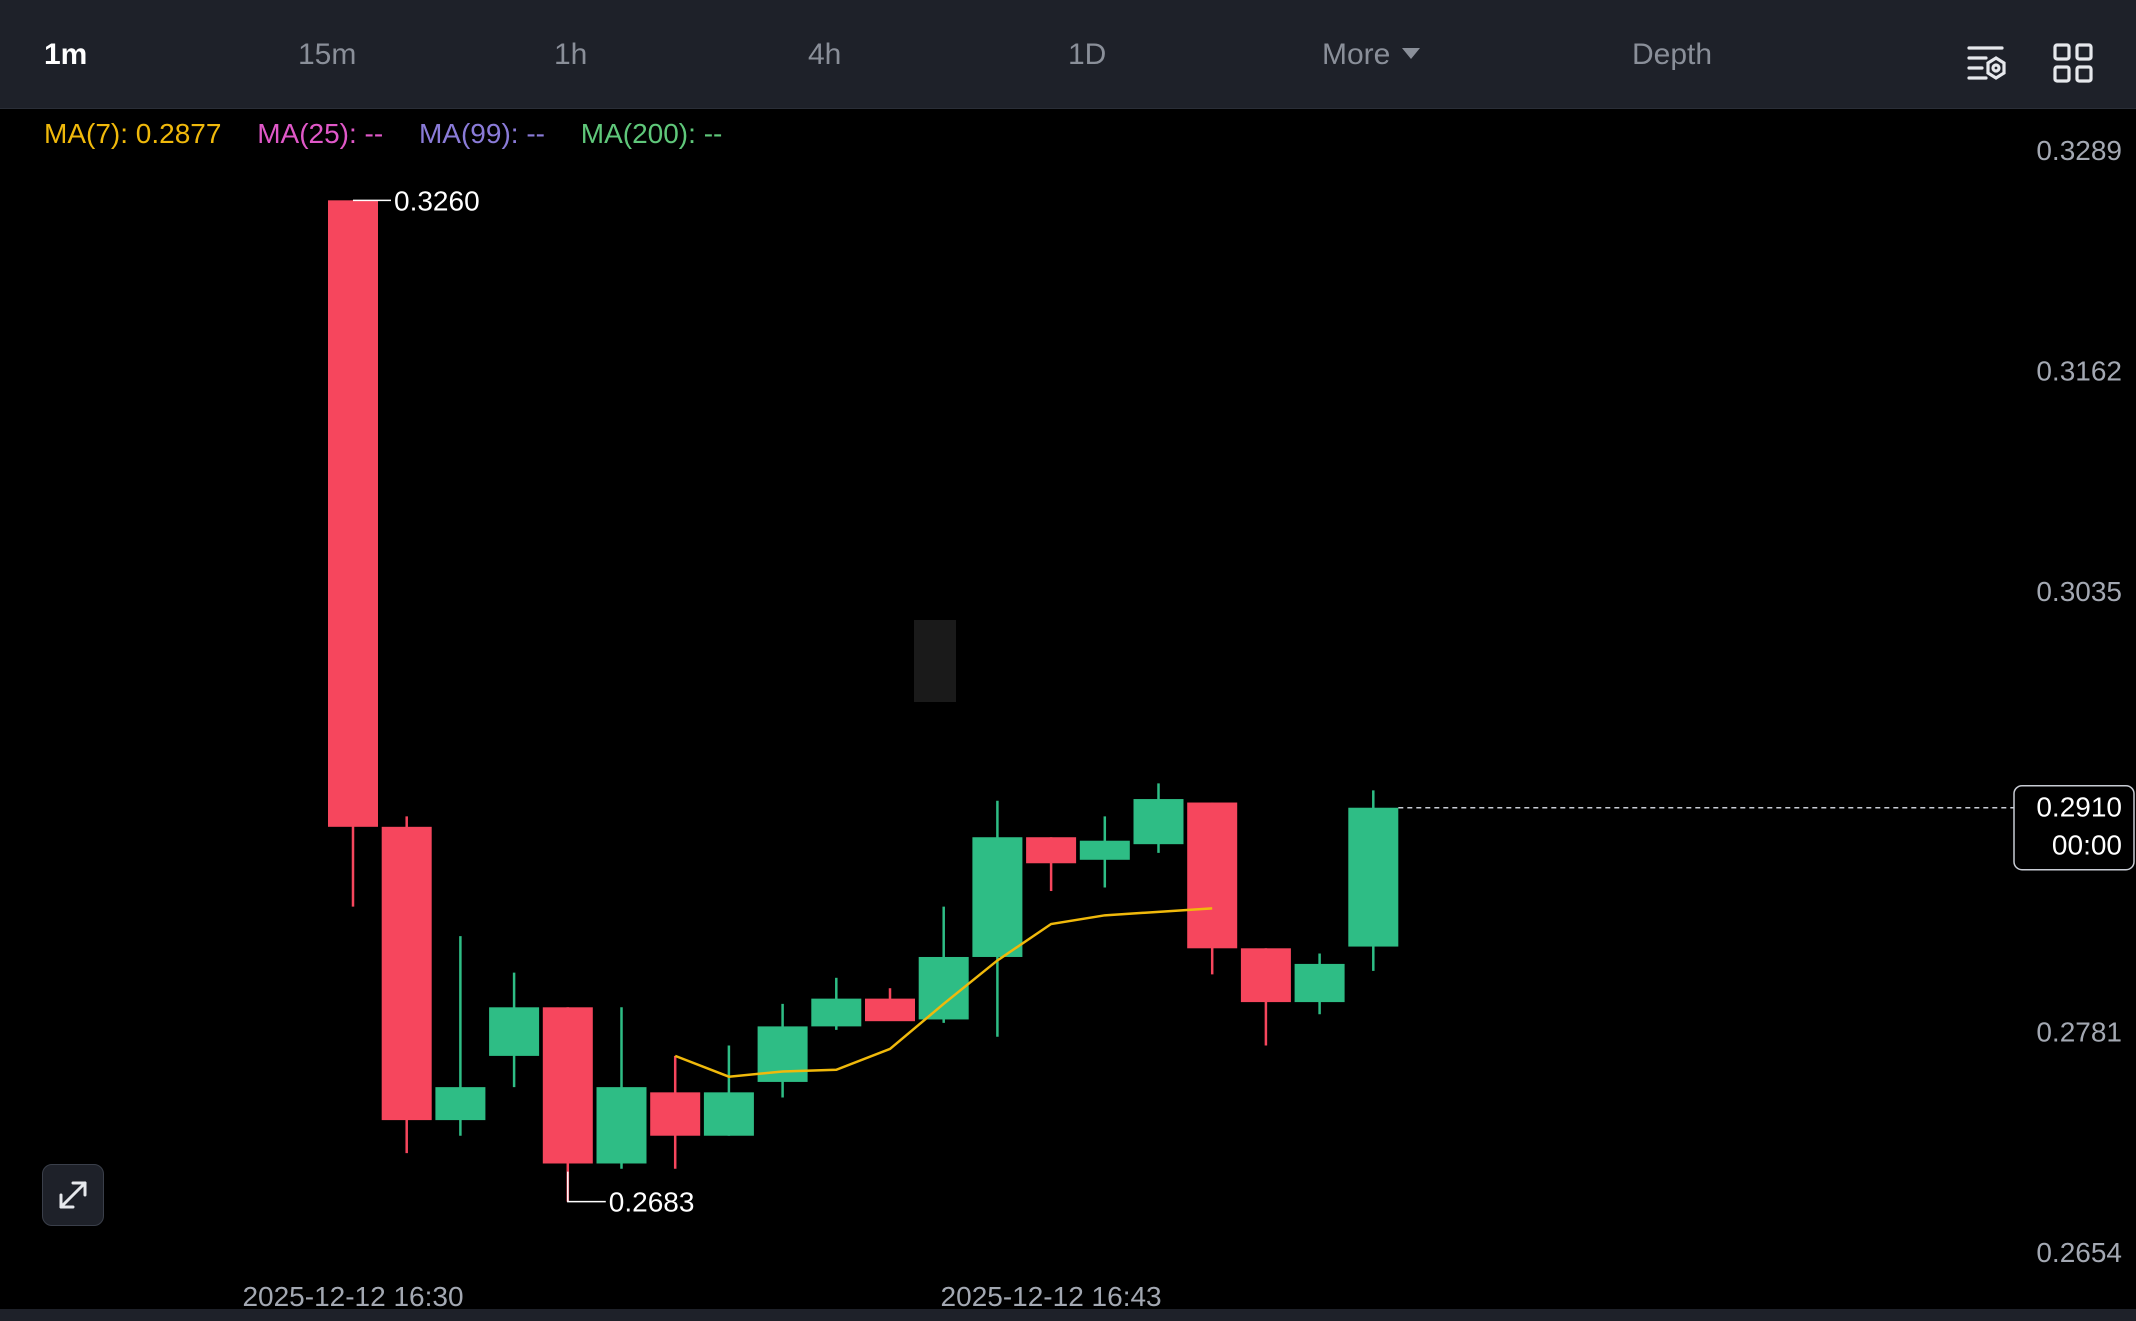 The height and width of the screenshot is (1321, 2136). I want to click on caret-down-icon, so click(1411, 53).